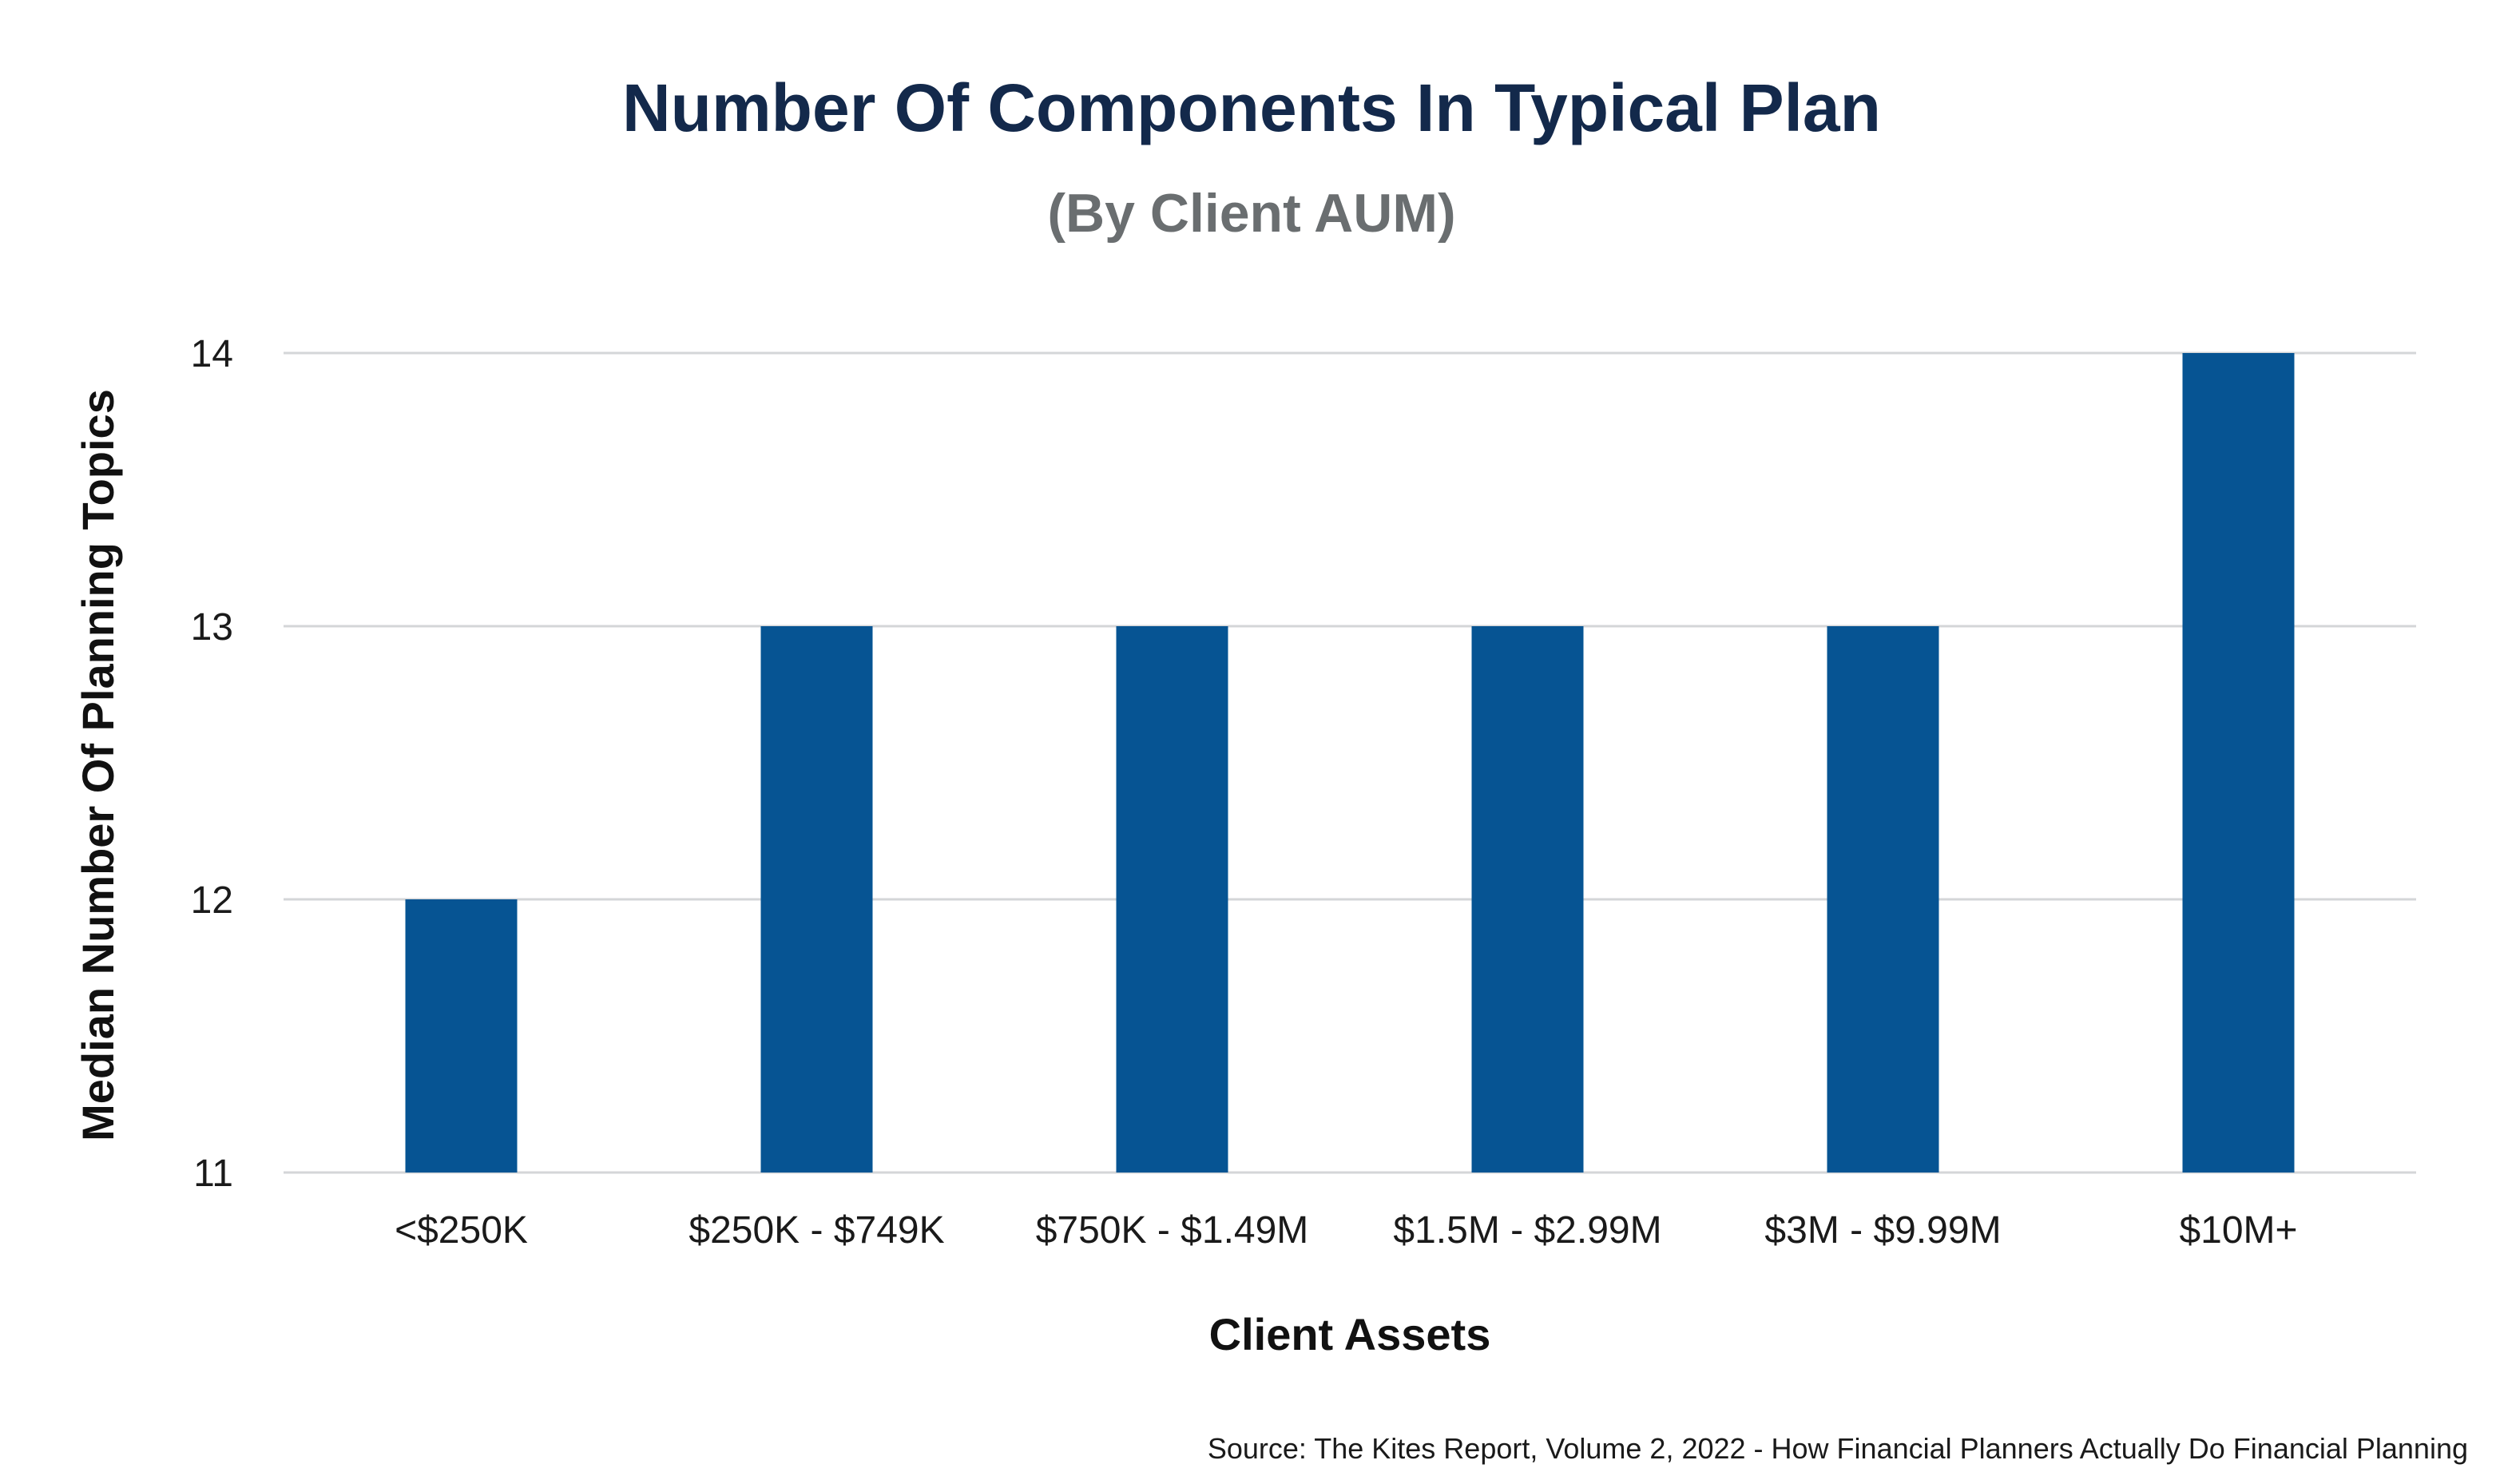 The height and width of the screenshot is (1484, 2496). What do you see at coordinates (212, 354) in the screenshot?
I see `y-tick-label: 14` at bounding box center [212, 354].